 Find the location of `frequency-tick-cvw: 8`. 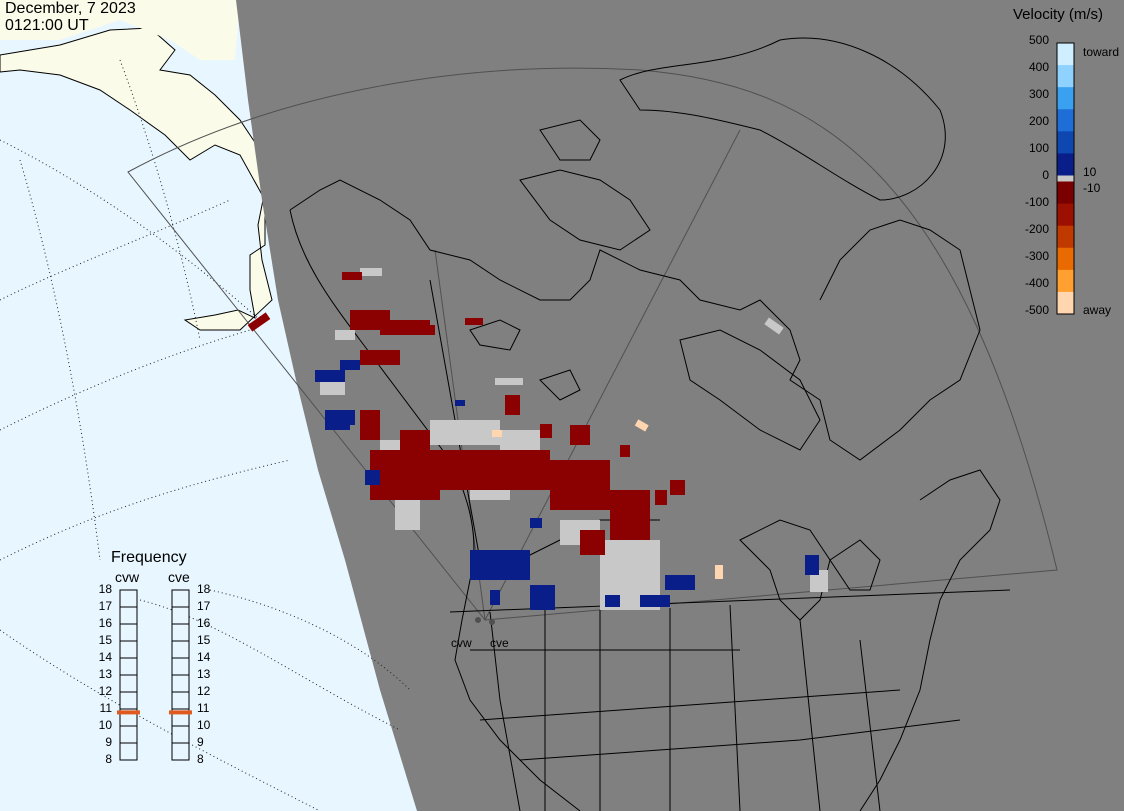

frequency-tick-cvw: 8 is located at coordinates (108, 759).